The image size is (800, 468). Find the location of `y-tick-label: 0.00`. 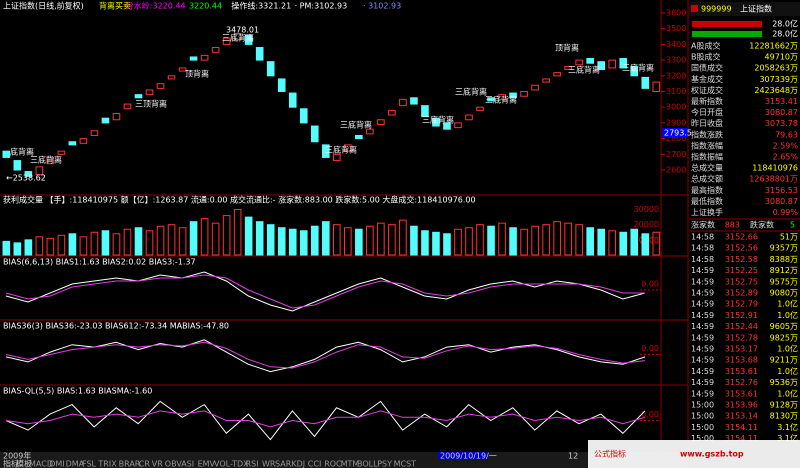

y-tick-label: 0.00 is located at coordinates (650, 414).